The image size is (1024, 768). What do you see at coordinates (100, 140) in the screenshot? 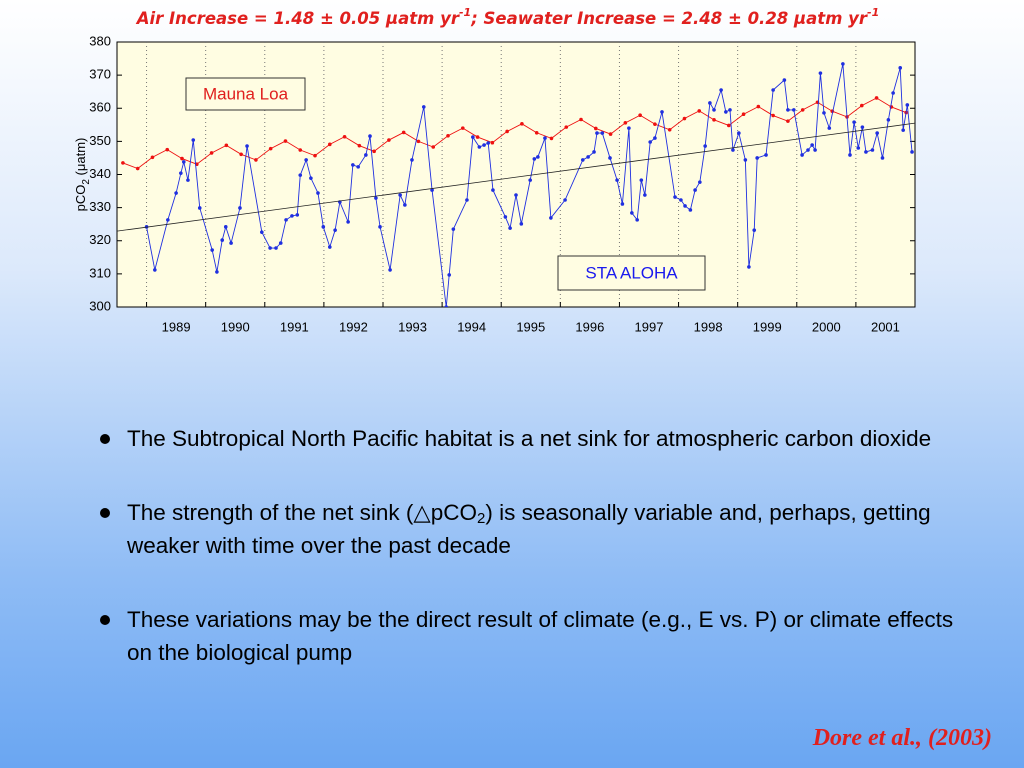
I see `y-tick-label: 350` at bounding box center [100, 140].